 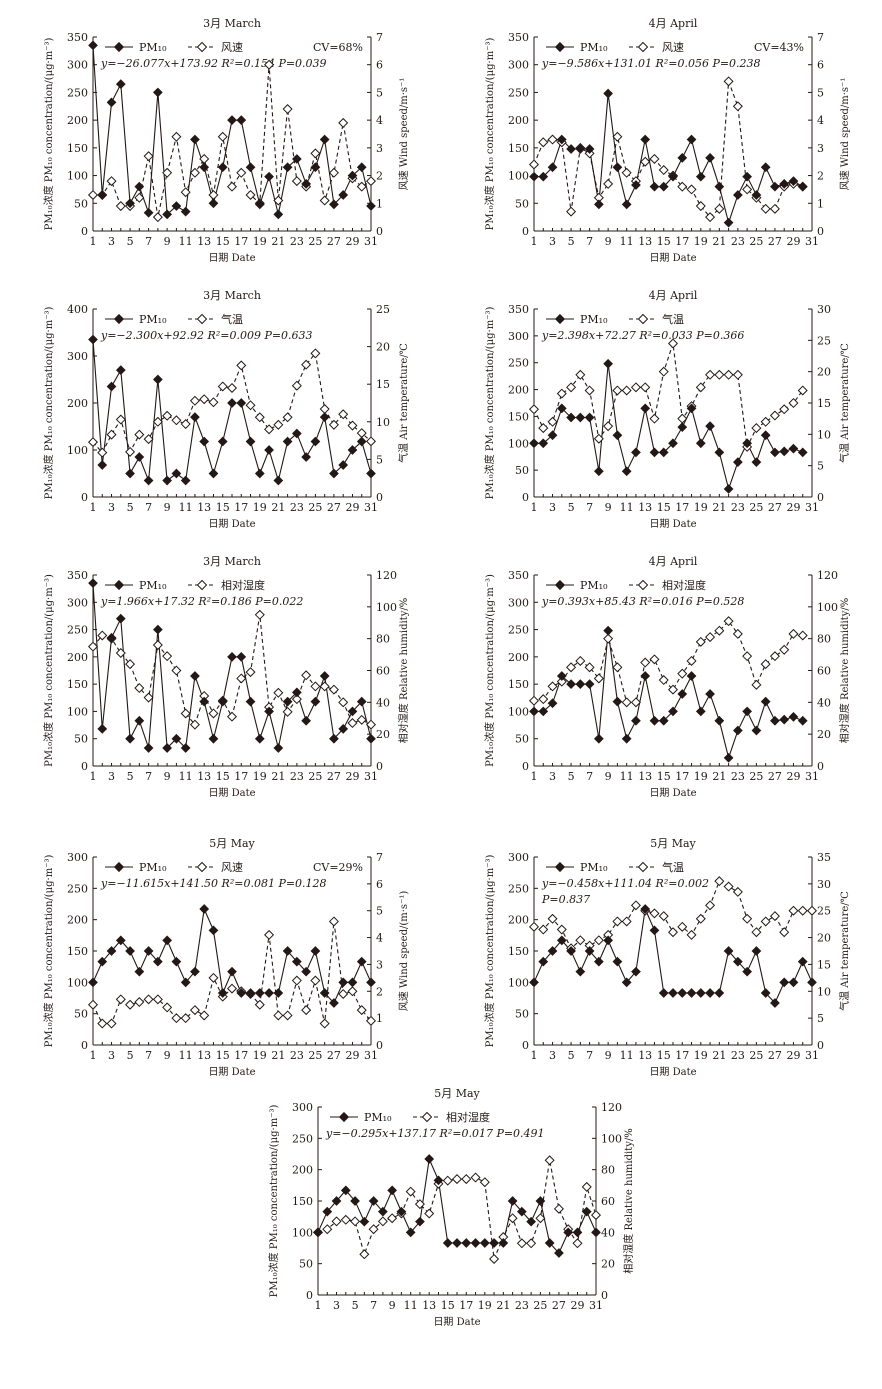 What do you see at coordinates (404, 951) in the screenshot?
I see `right-y-axis-title: 风速 Wind speed/(m·s⁻¹)` at bounding box center [404, 951].